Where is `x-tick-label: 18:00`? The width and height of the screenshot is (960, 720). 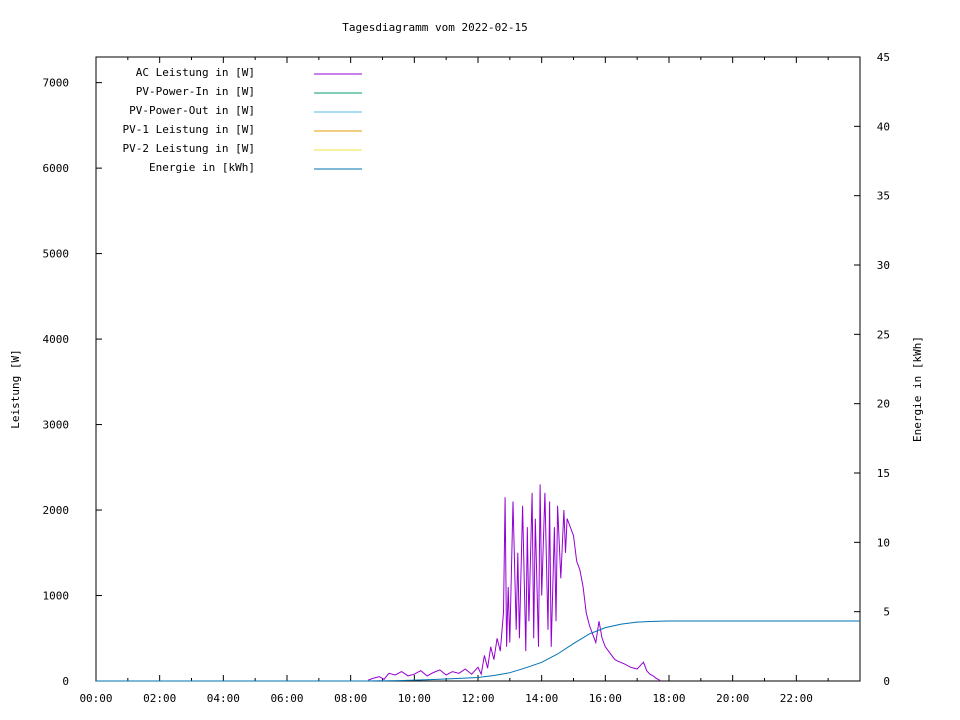
x-tick-label: 18:00 is located at coordinates (668, 698).